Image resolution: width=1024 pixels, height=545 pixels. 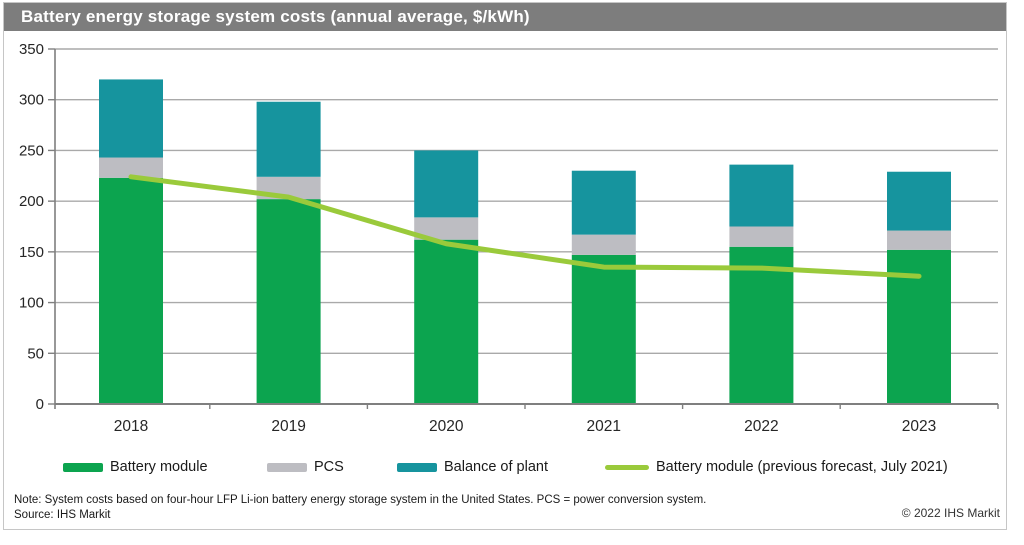 I want to click on legend-item-pcs: PCS, so click(x=305, y=467).